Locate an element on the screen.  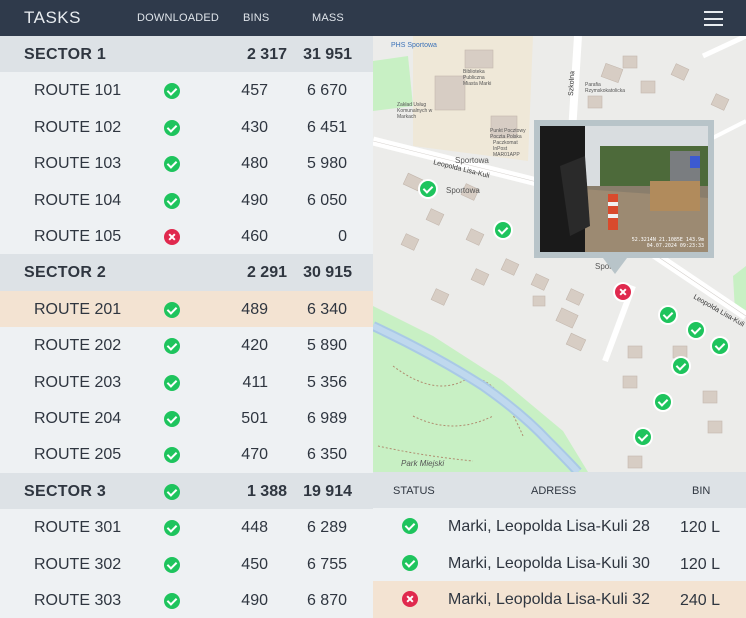
map-label-paczkomat: Paczkomat InPost MAR01APP is located at coordinates (506, 149).